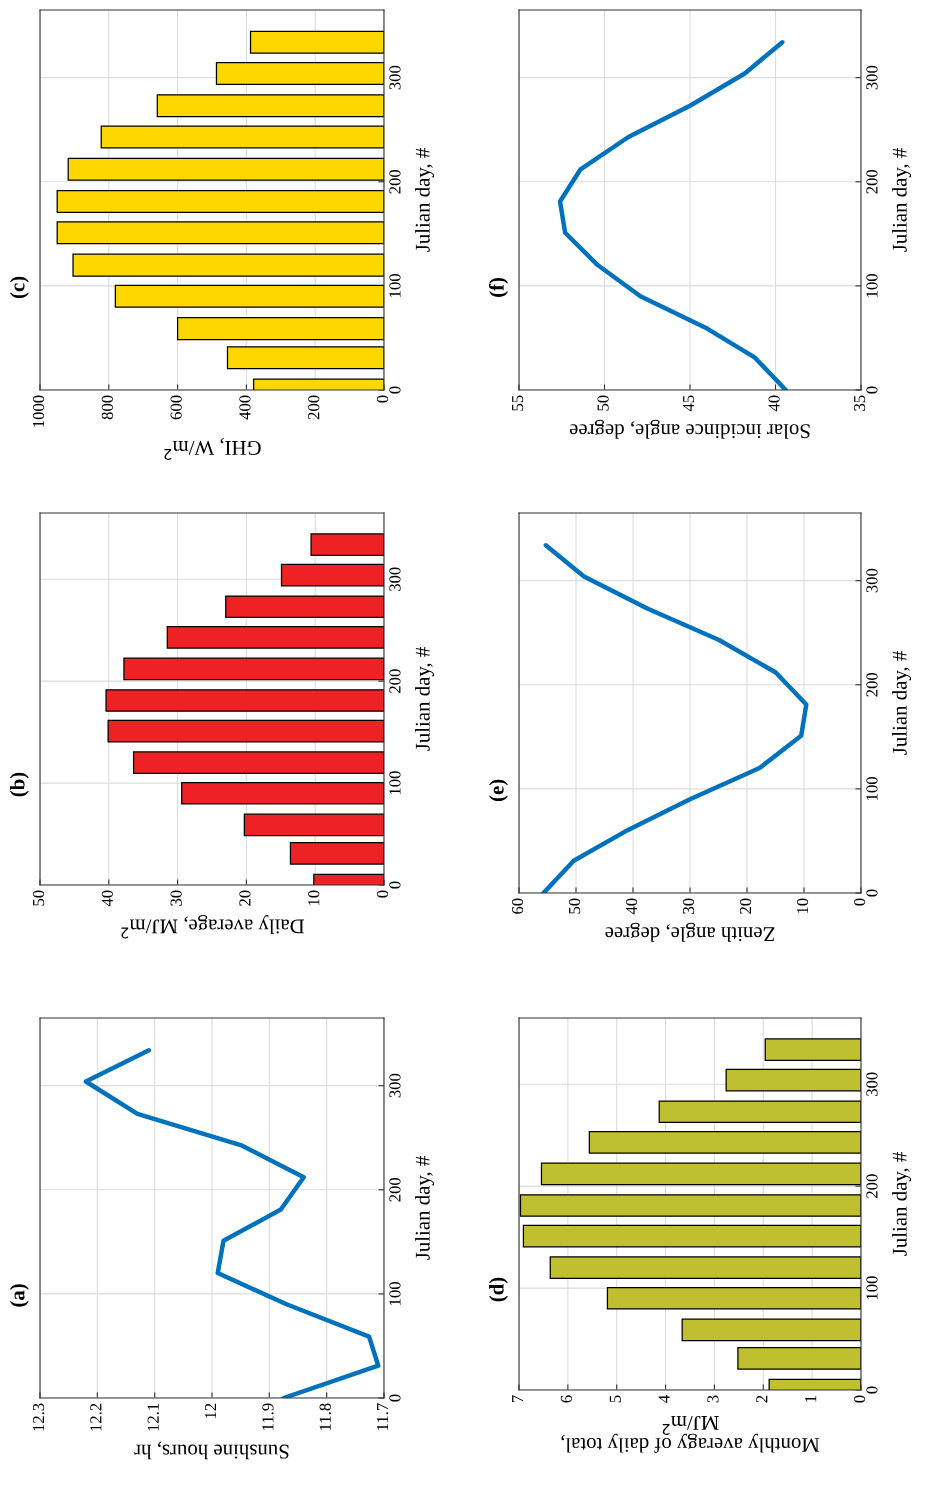 Image resolution: width=933 pixels, height=1488 pixels. I want to click on x-axis-title: Zenith angle, degree, so click(690, 932).